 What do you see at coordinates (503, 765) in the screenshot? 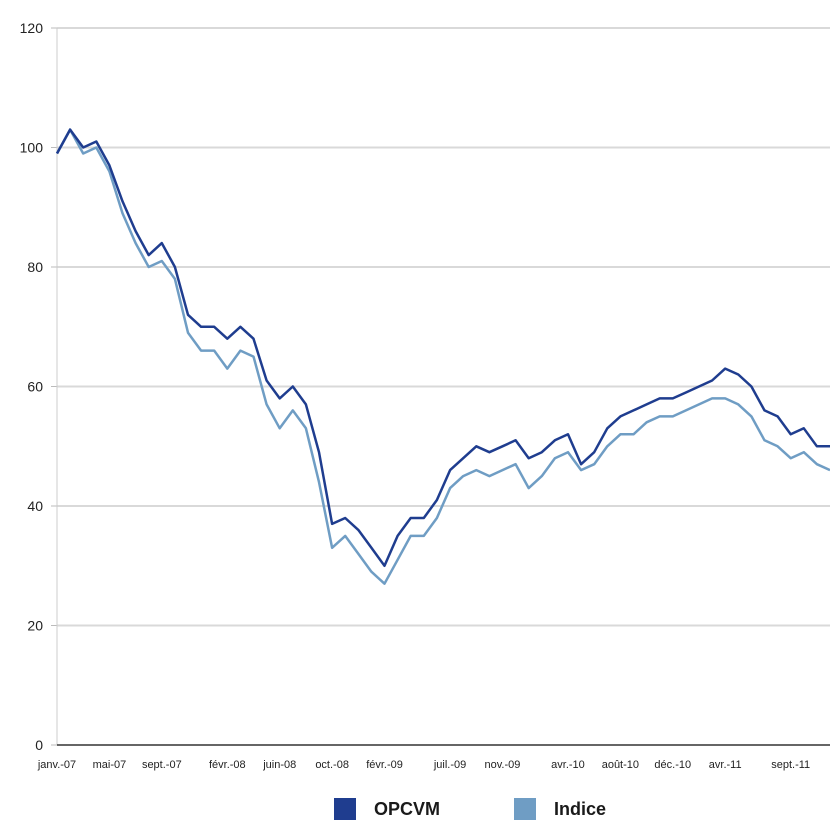
I see `x-tick-label: nov.-09` at bounding box center [503, 765].